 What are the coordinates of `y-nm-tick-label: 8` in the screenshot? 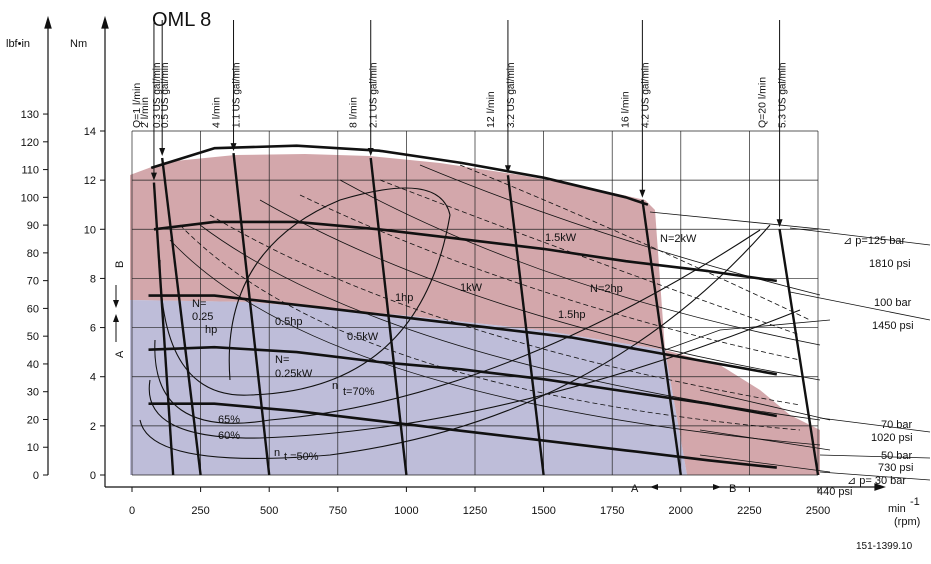 It's located at (93, 279).